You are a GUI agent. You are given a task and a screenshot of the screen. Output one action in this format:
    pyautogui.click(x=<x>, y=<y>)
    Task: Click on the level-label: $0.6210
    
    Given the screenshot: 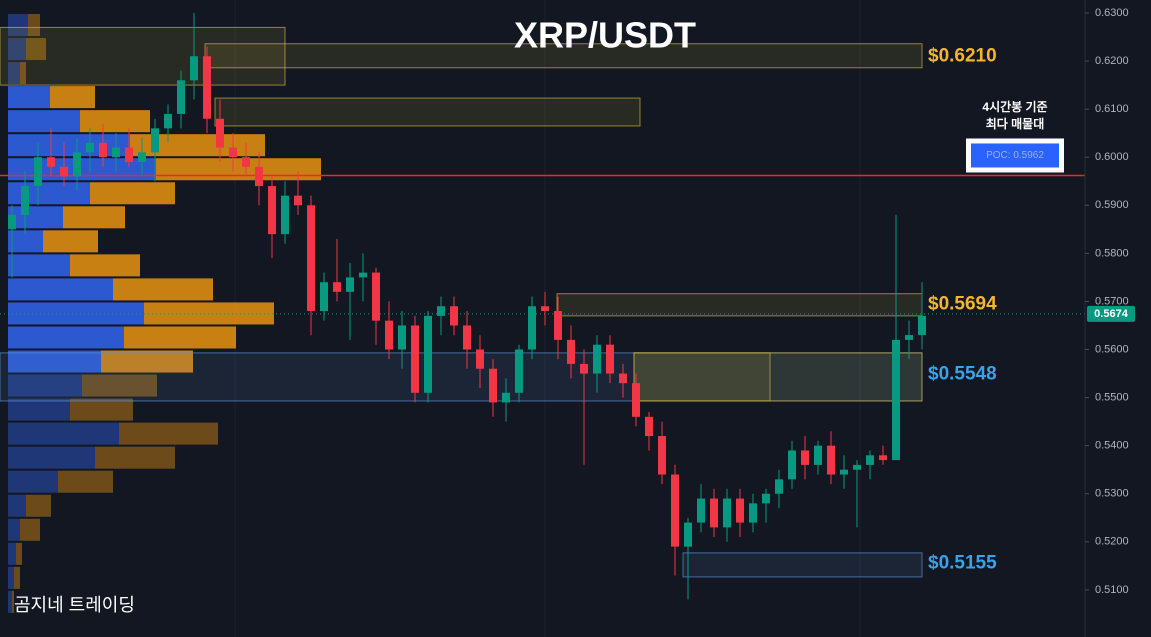 What is the action you would take?
    pyautogui.click(x=962, y=55)
    